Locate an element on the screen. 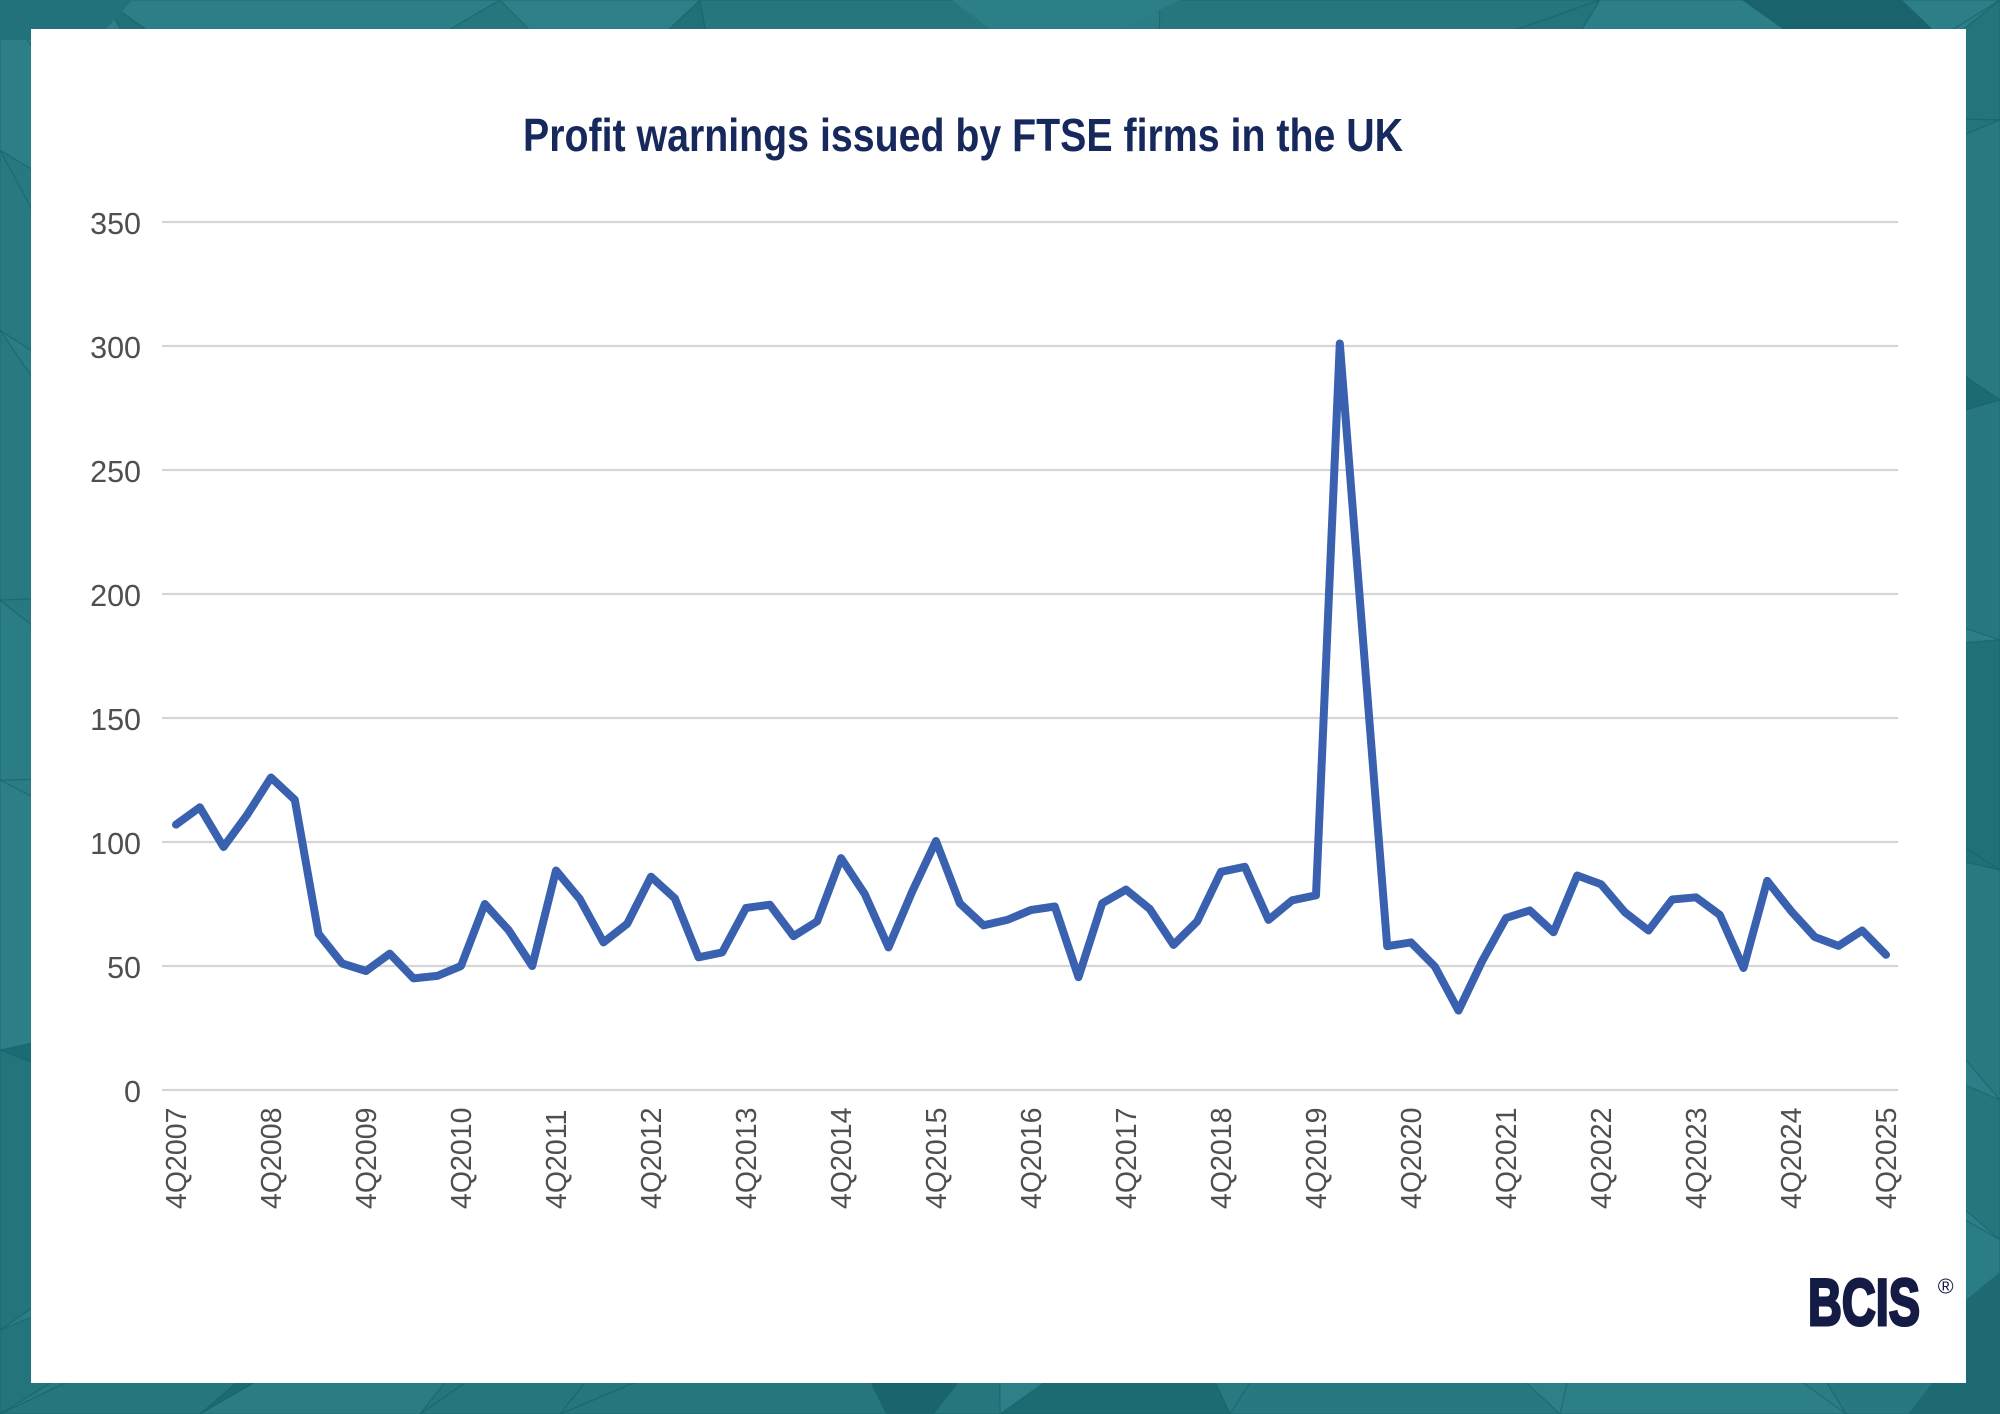 Image resolution: width=2000 pixels, height=1414 pixels. svg-text: 350 is located at coordinates (115, 224).